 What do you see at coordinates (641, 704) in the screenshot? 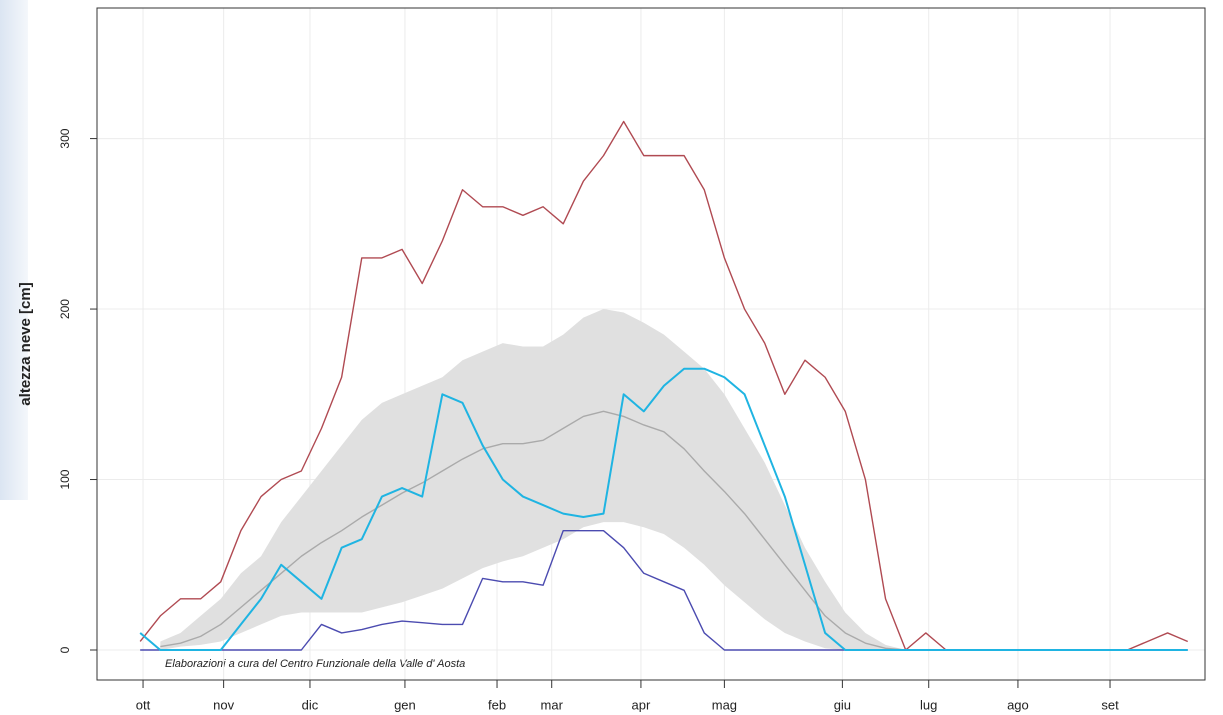
I see `x-tick-label: apr` at bounding box center [641, 704].